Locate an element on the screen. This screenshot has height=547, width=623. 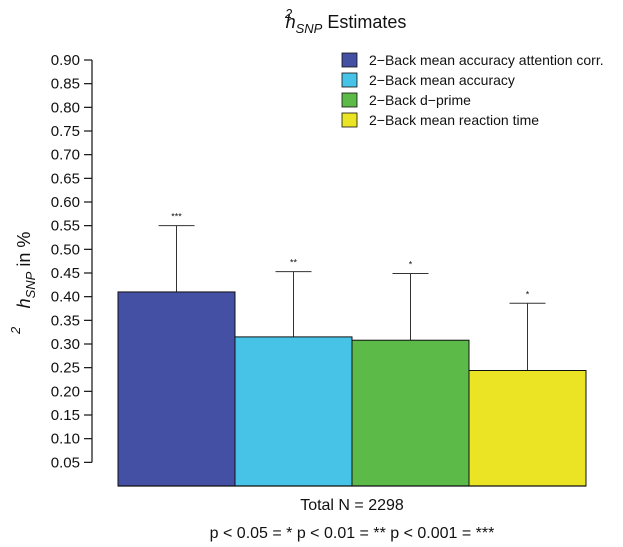
y-tick-label: 0.55 is located at coordinates (65, 226).